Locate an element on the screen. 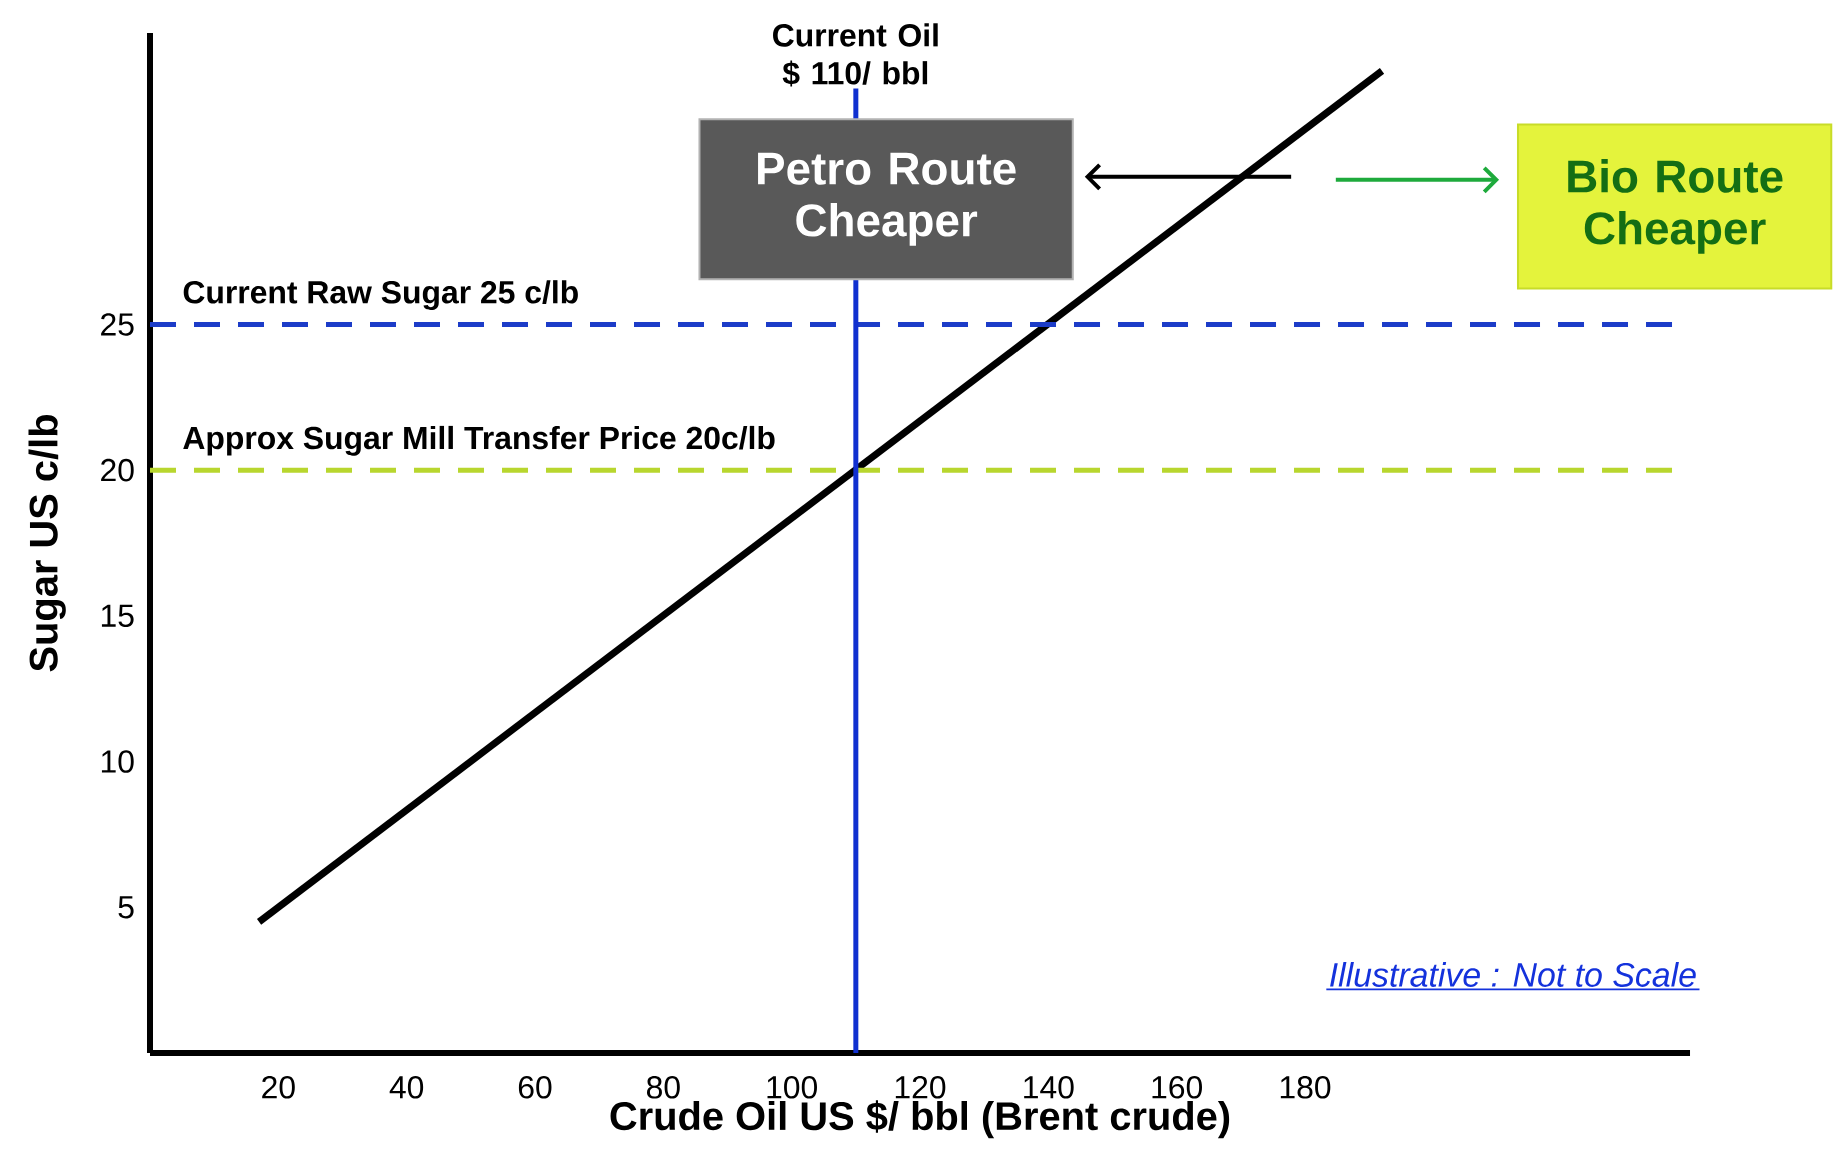  x-tick-label: 40 is located at coordinates (406, 1087).